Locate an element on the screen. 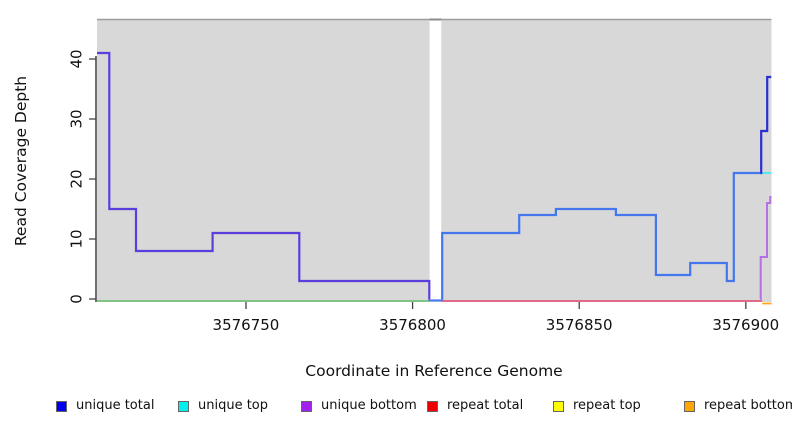 The image size is (792, 432). legend-item: unique top is located at coordinates (223, 406).